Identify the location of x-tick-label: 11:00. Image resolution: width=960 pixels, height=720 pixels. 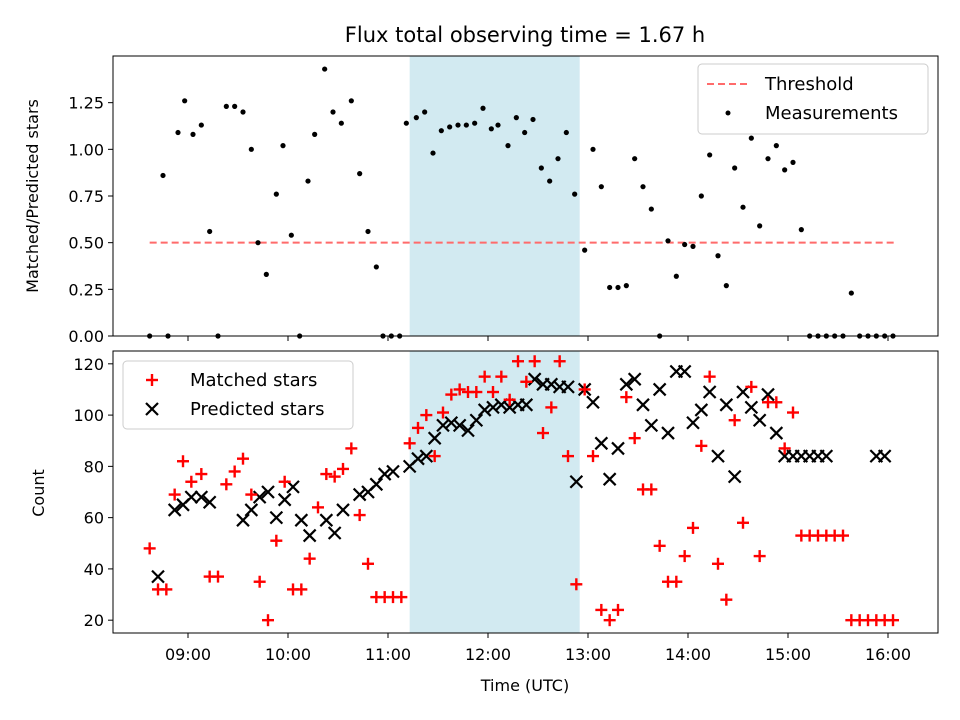
(388, 654).